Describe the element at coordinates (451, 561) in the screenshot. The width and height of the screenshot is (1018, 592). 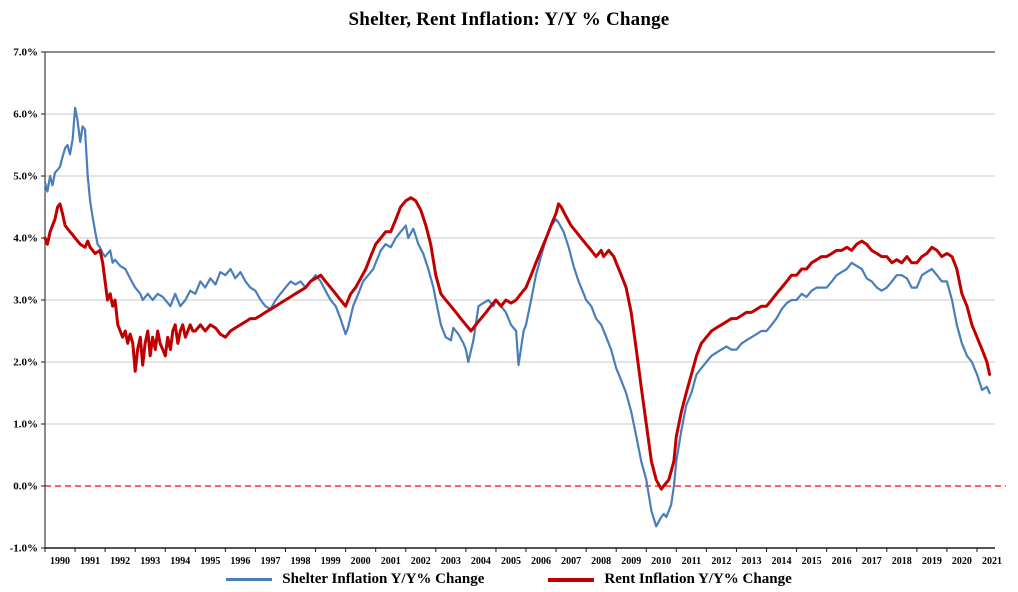
I see `x-tick-label: 2003` at that location.